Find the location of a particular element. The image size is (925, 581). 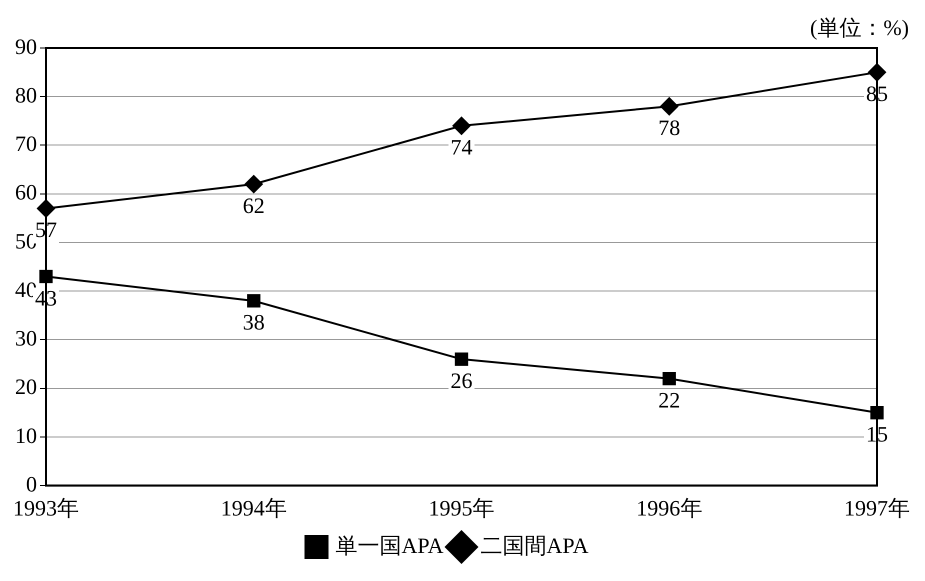

text: (単位：%) is located at coordinates (859, 27).